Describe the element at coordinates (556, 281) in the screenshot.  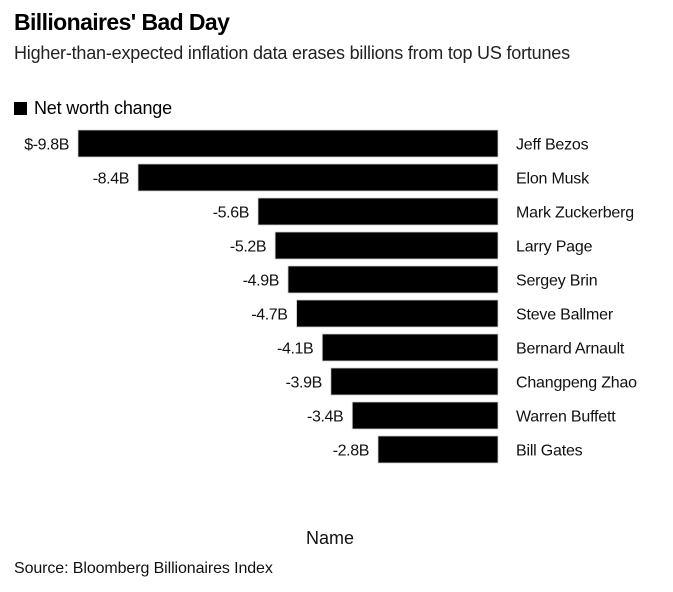
I see `category-label: Sergey Brin` at that location.